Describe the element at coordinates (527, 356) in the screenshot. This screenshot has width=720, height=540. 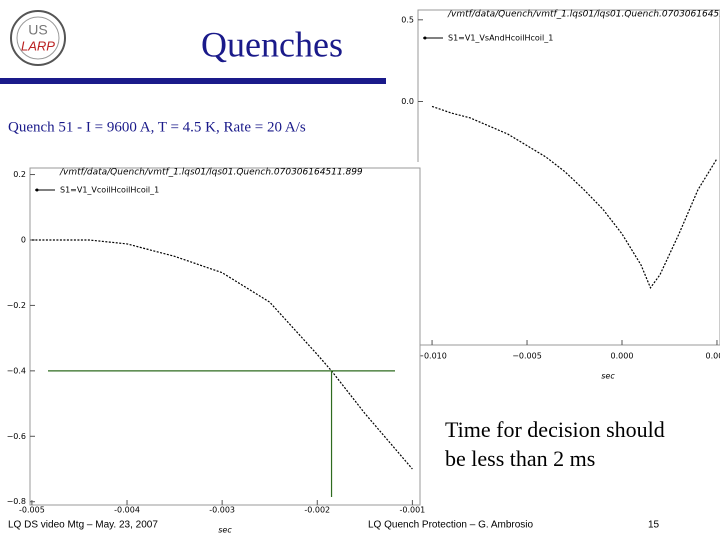
I see `x-tick-label: −0.005` at that location.